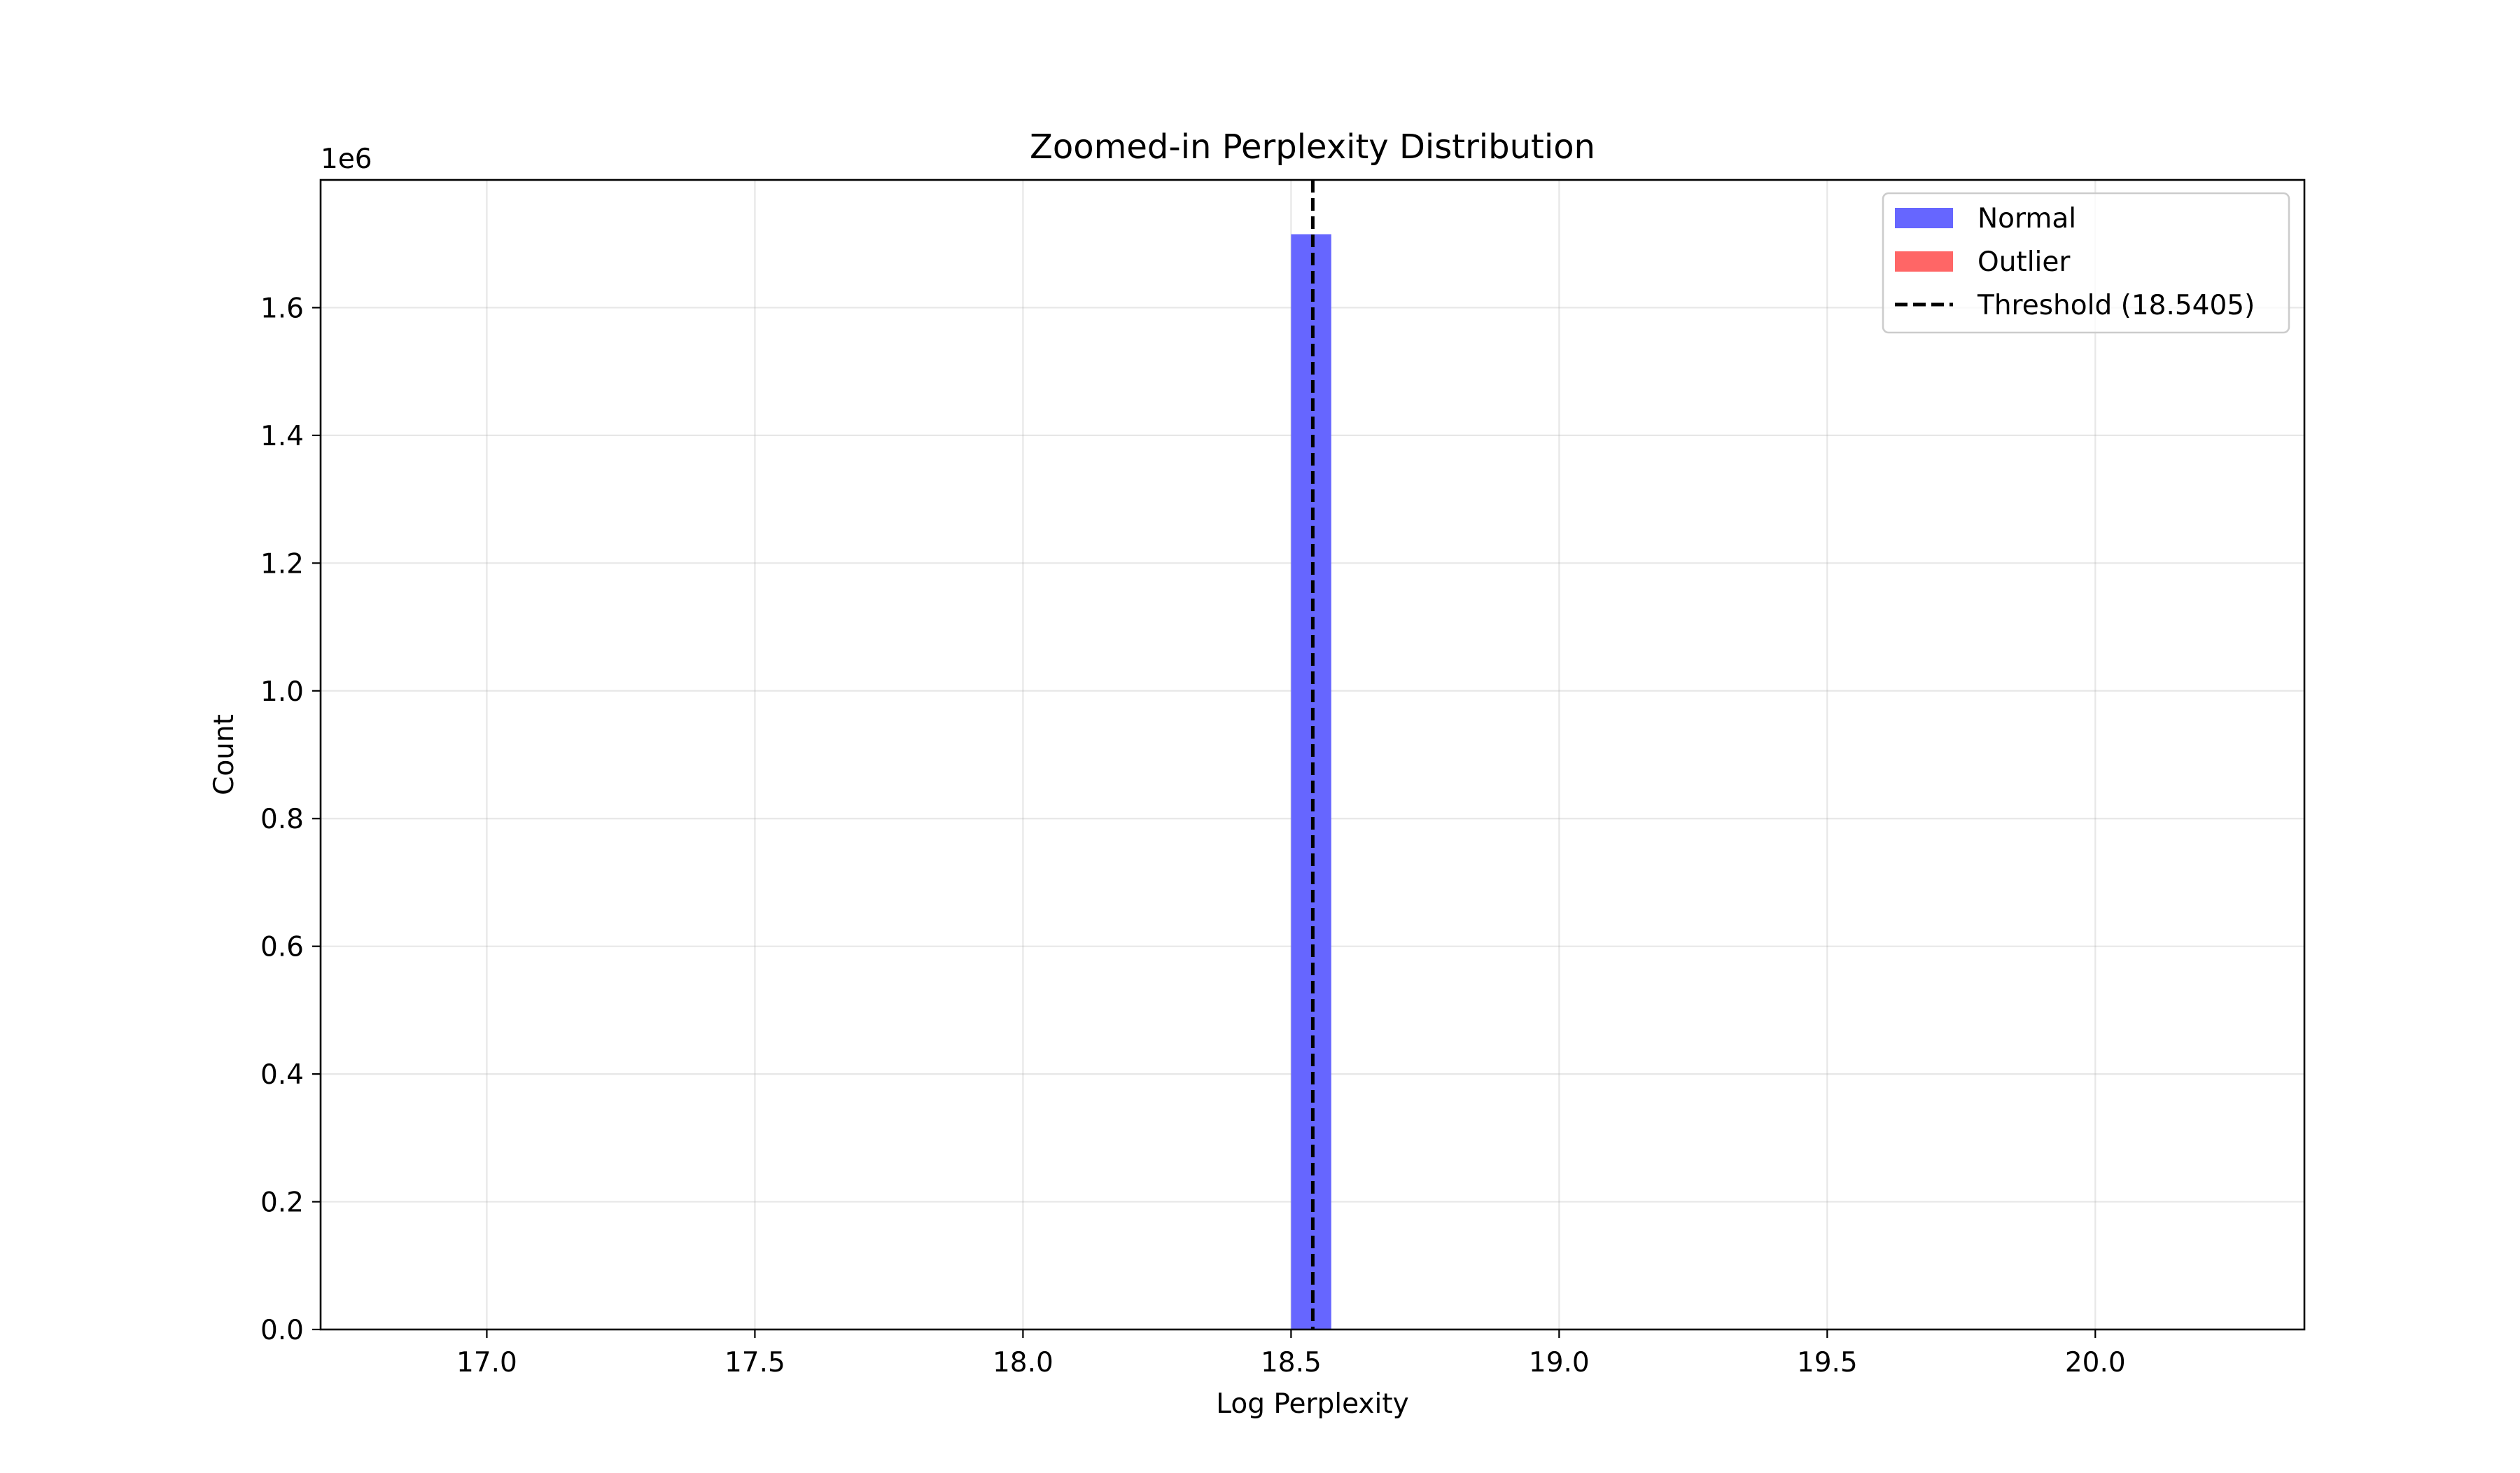 The image size is (2520, 1473). I want to click on legend: Normal Outlier Threshold (18.5405), so click(2086, 263).